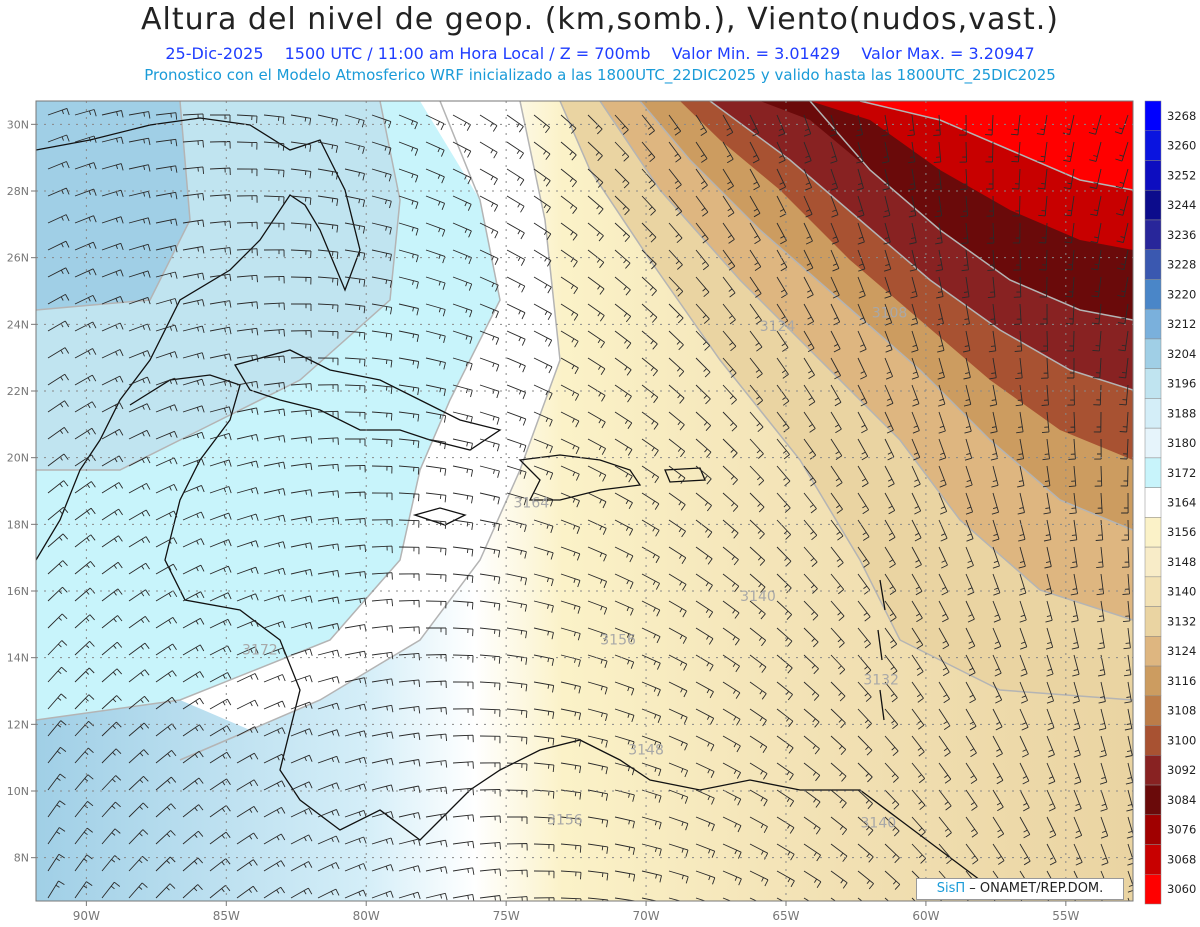 This screenshot has height=927, width=1200. Describe the element at coordinates (113, 205) in the screenshot. I see `field-3204-zone` at that location.